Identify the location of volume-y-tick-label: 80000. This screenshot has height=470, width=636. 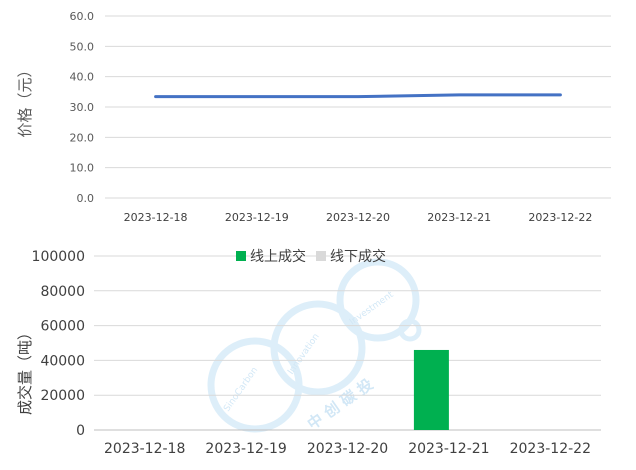
(62, 292).